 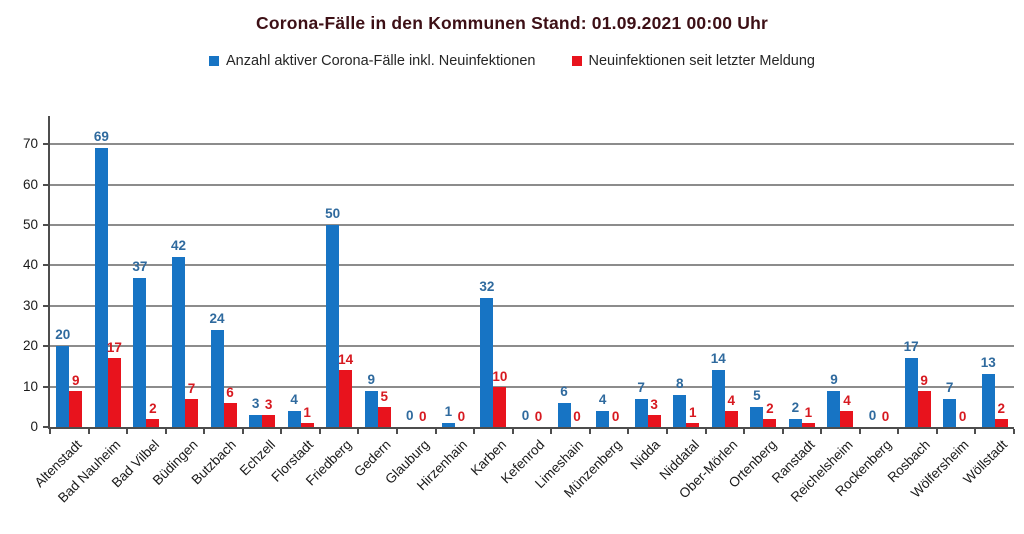 I want to click on bar-value-active: 2, so click(x=795, y=407).